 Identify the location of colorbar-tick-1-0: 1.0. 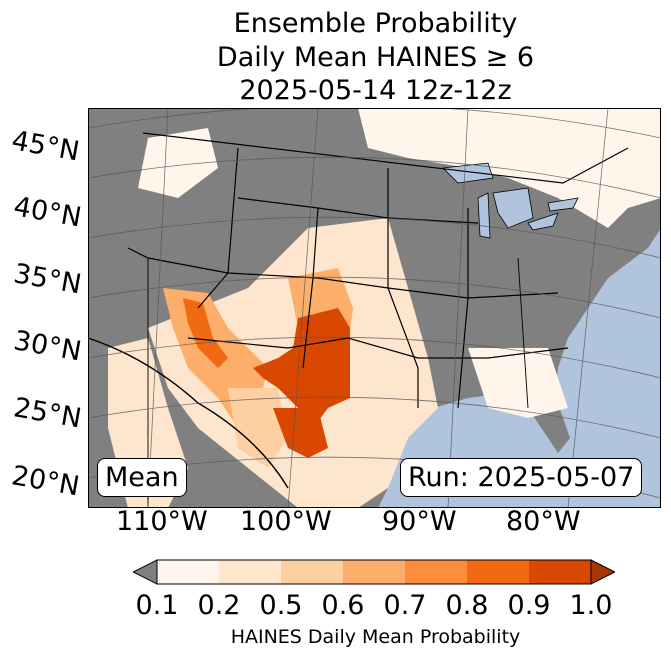
(591, 605).